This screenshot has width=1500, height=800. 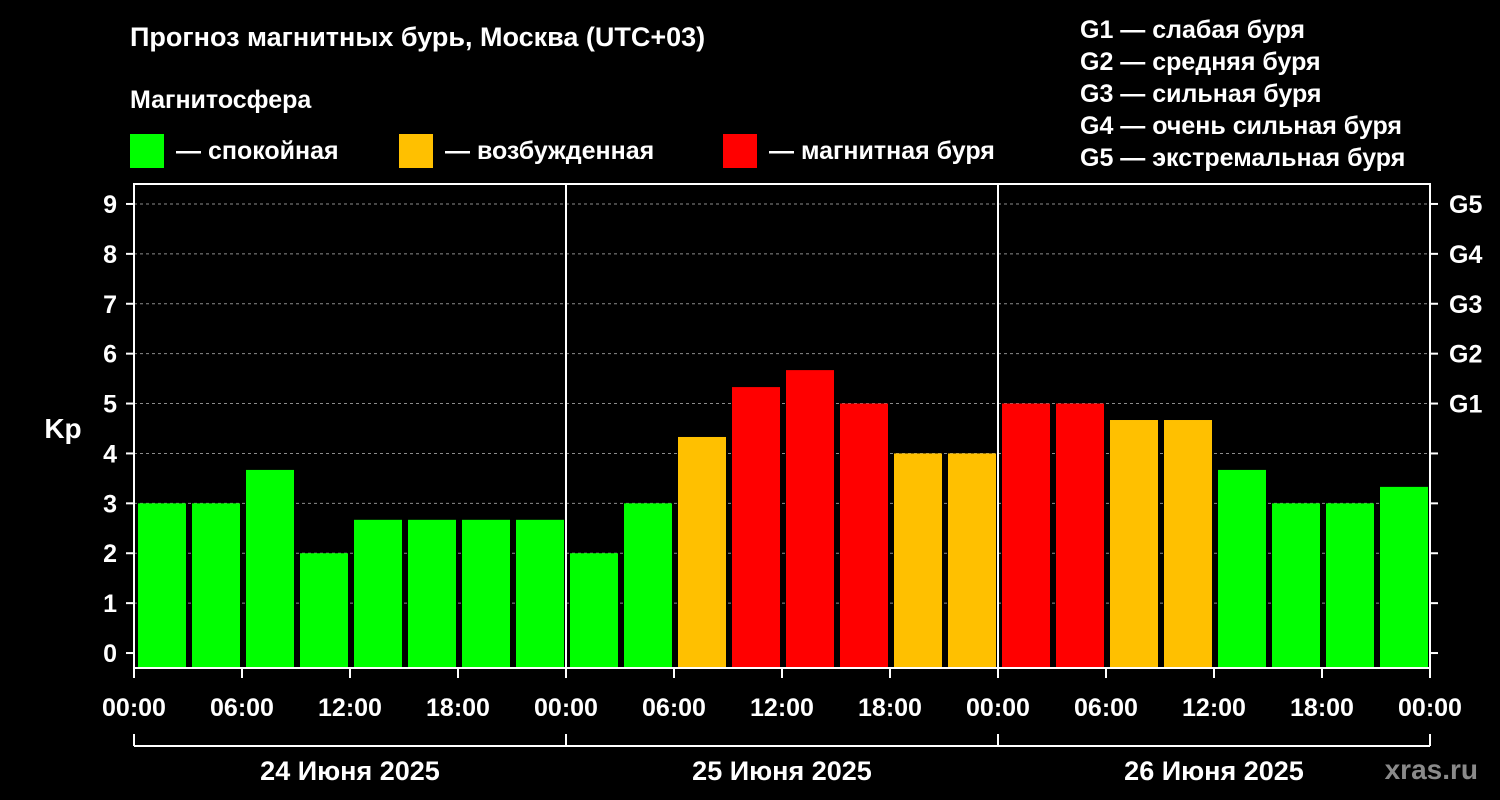 I want to click on storm-level-g5: G5 — экстремальная буря, so click(x=1243, y=158).